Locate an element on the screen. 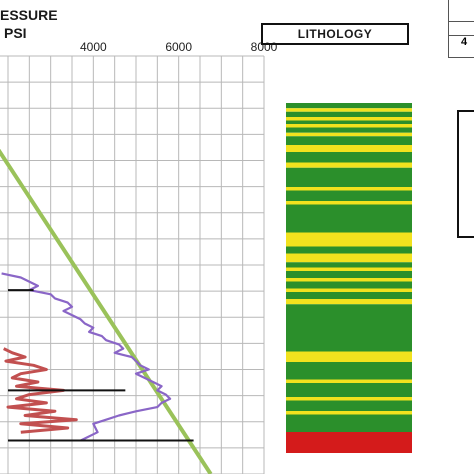 The image size is (474, 474). lithology-title: LITHOLOGY is located at coordinates (335, 34).